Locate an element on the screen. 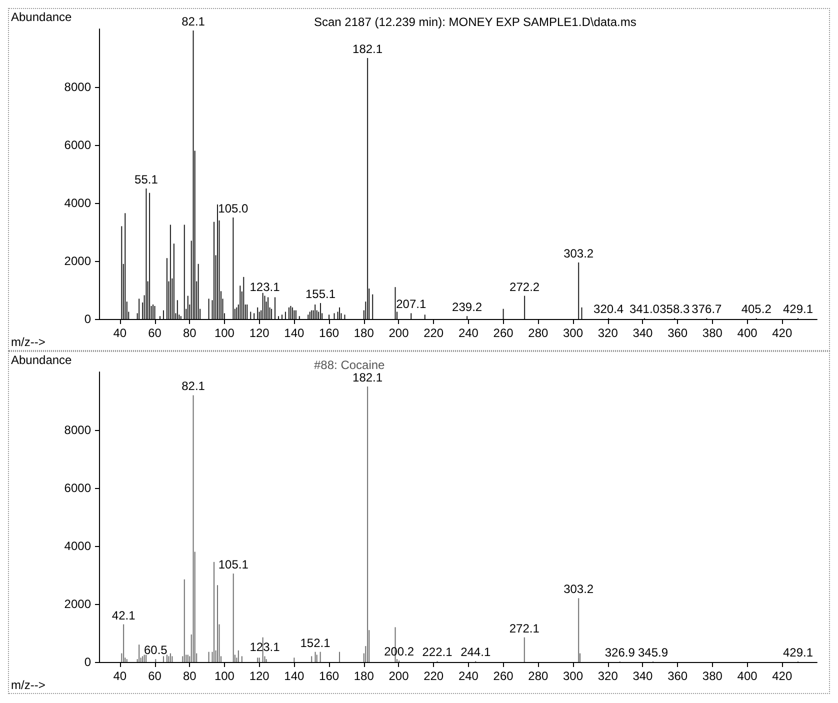  annotation: 405.2 is located at coordinates (756, 309).